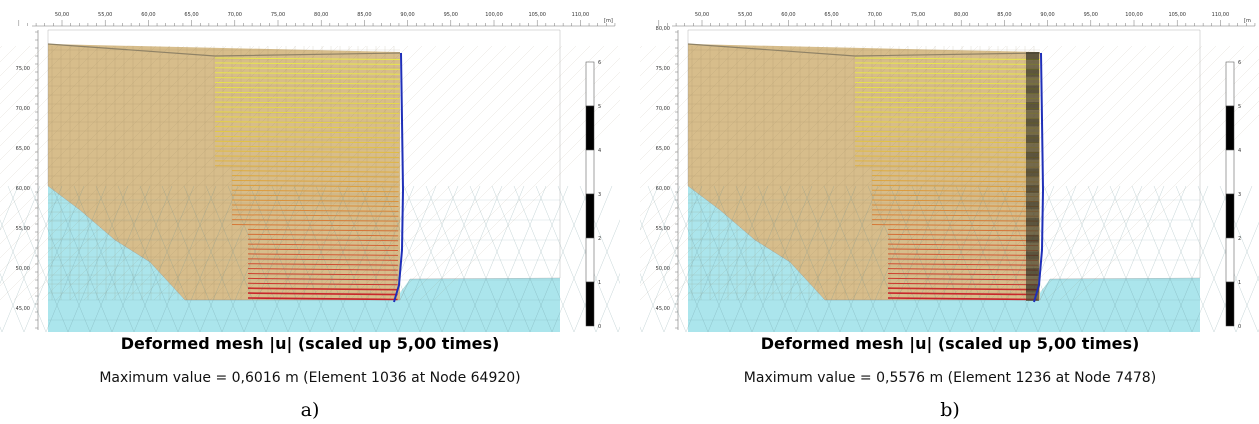 The image size is (1259, 424). Describe the element at coordinates (581, 15) in the screenshot. I see `x-tick-label: 110,00` at that location.